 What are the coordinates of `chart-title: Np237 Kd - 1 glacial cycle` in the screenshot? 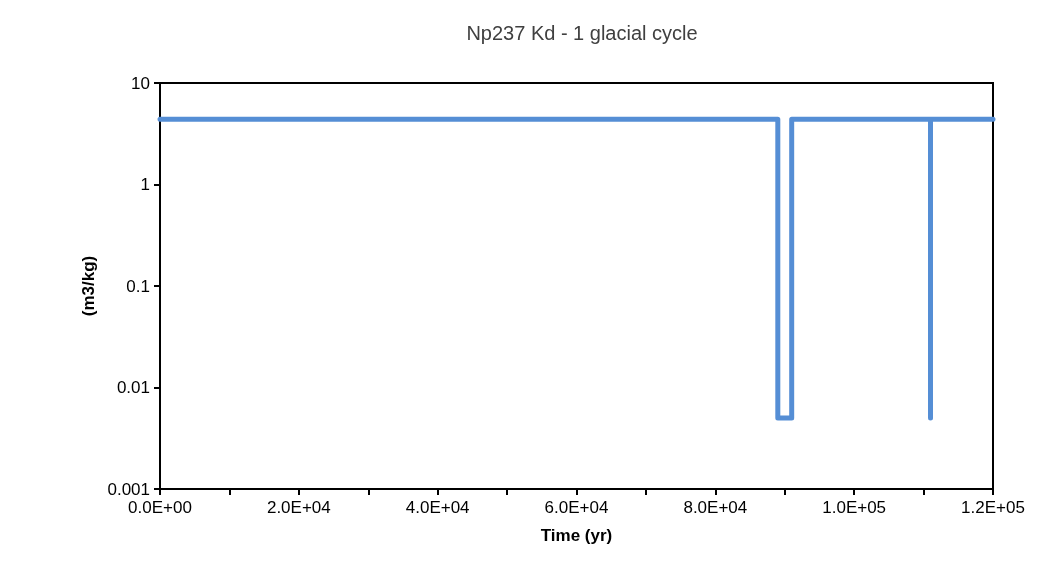 It's located at (582, 33).